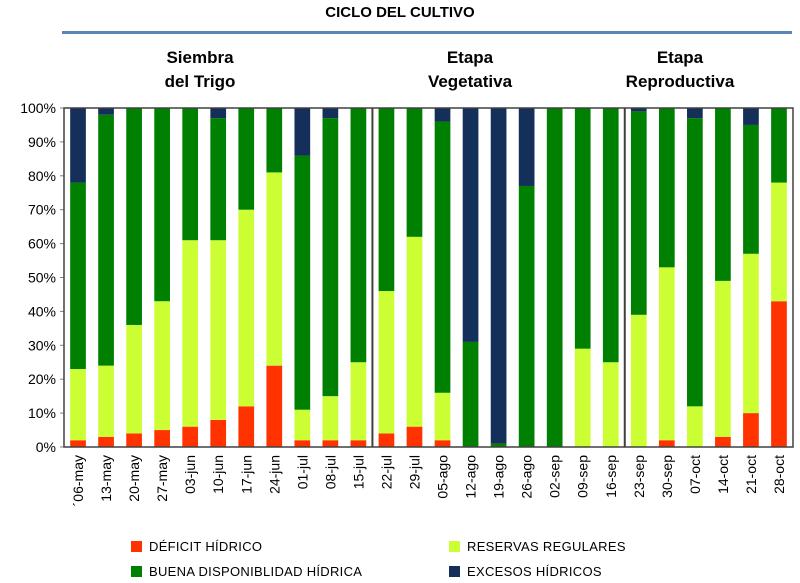 Image resolution: width=800 pixels, height=583 pixels. Describe the element at coordinates (42, 278) in the screenshot. I see `y-tick-label: 50%` at that location.